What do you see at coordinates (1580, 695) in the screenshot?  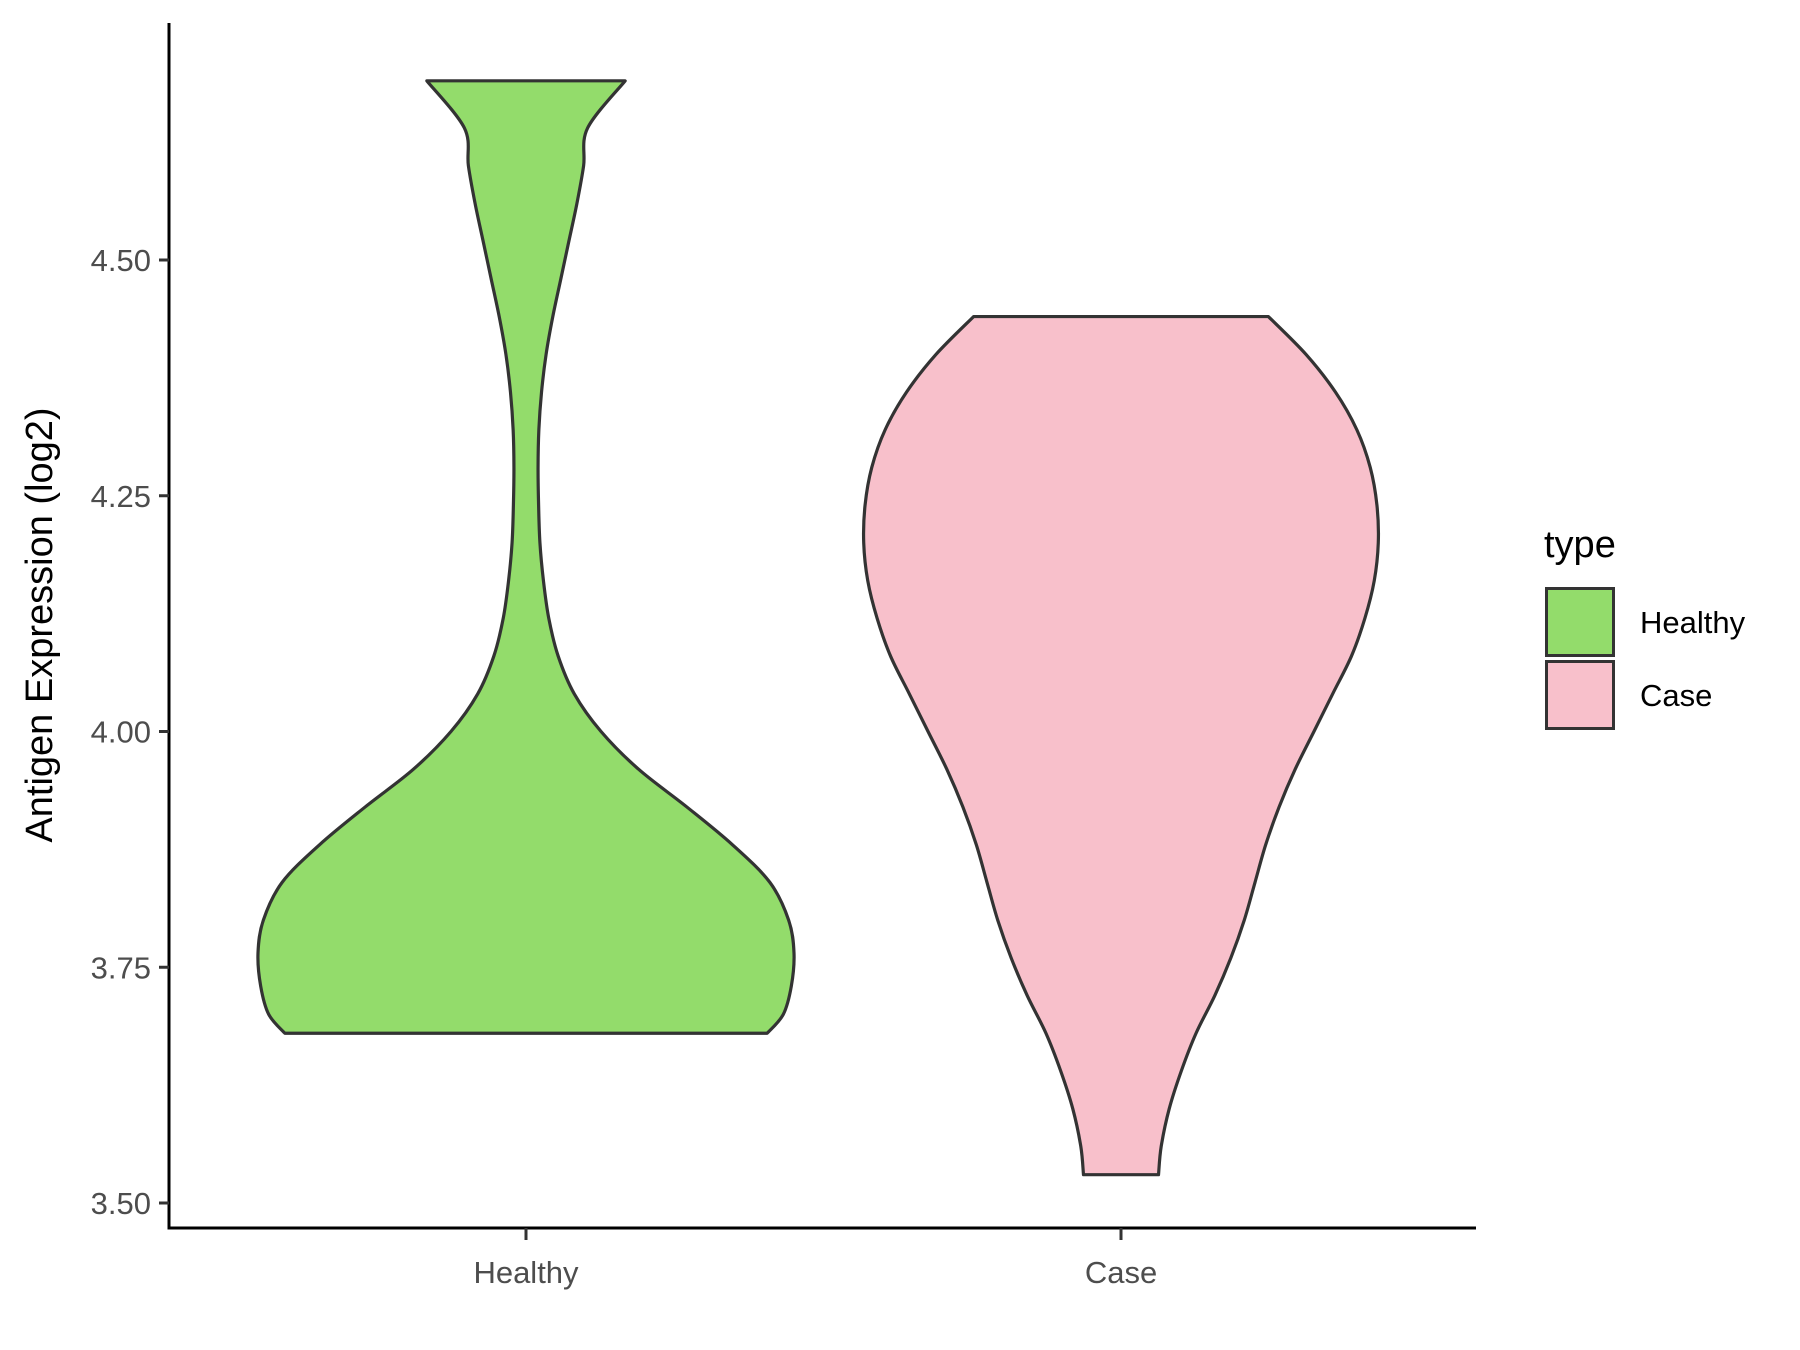 I see `legend-key-case` at bounding box center [1580, 695].